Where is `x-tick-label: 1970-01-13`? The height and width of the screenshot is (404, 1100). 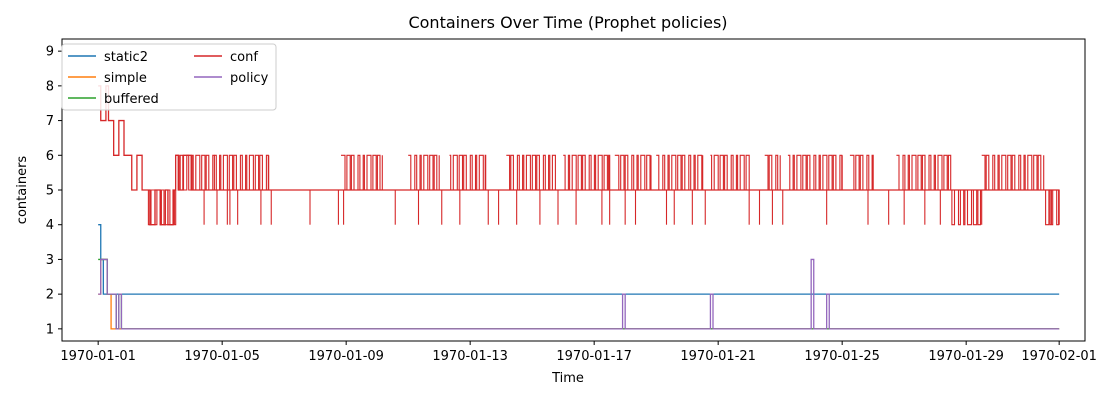 x-tick-label: 1970-01-13 is located at coordinates (470, 356).